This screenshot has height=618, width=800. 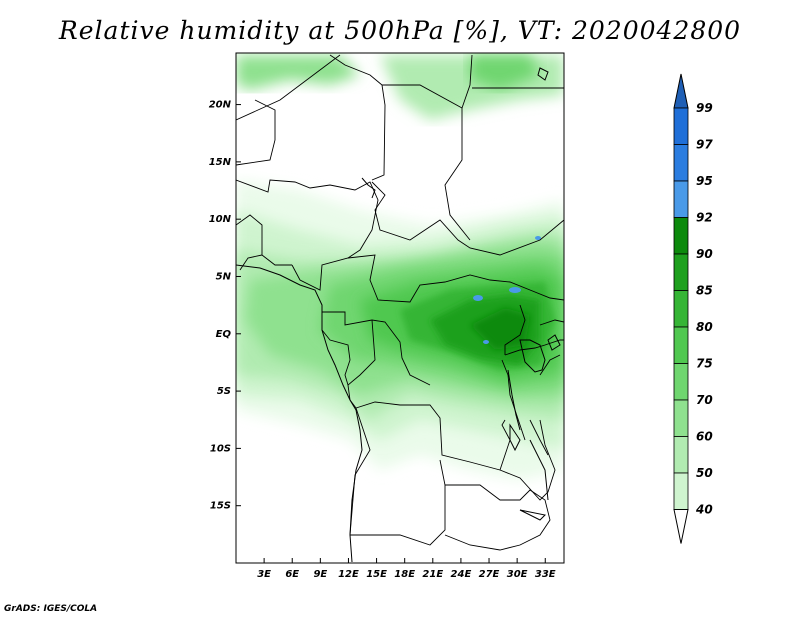 I want to click on lon-tick-label: 3E, so click(x=264, y=574).